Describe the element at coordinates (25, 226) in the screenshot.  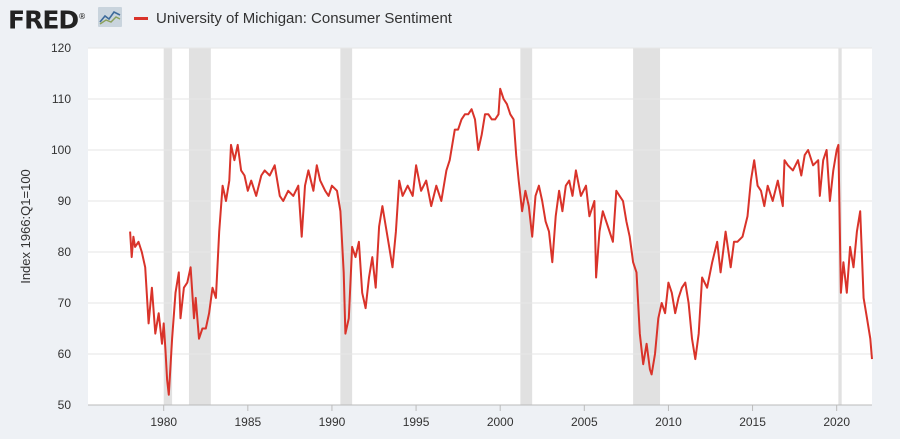
I see `y-axis-title: Index 1966:Q1=100` at that location.